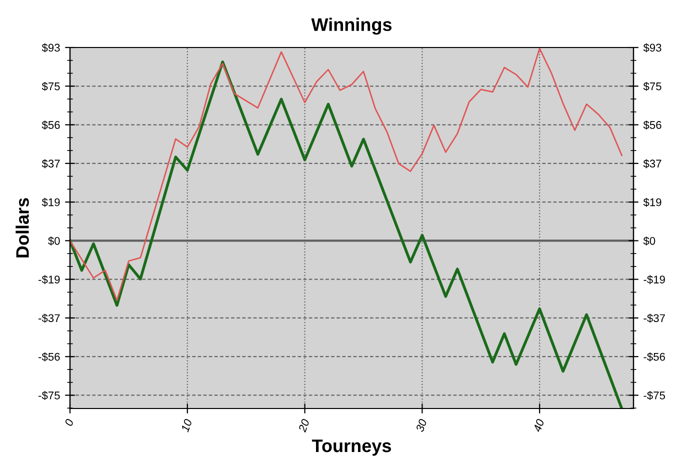 This screenshot has width=700, height=475. I want to click on y2-tick-label: $56, so click(652, 125).